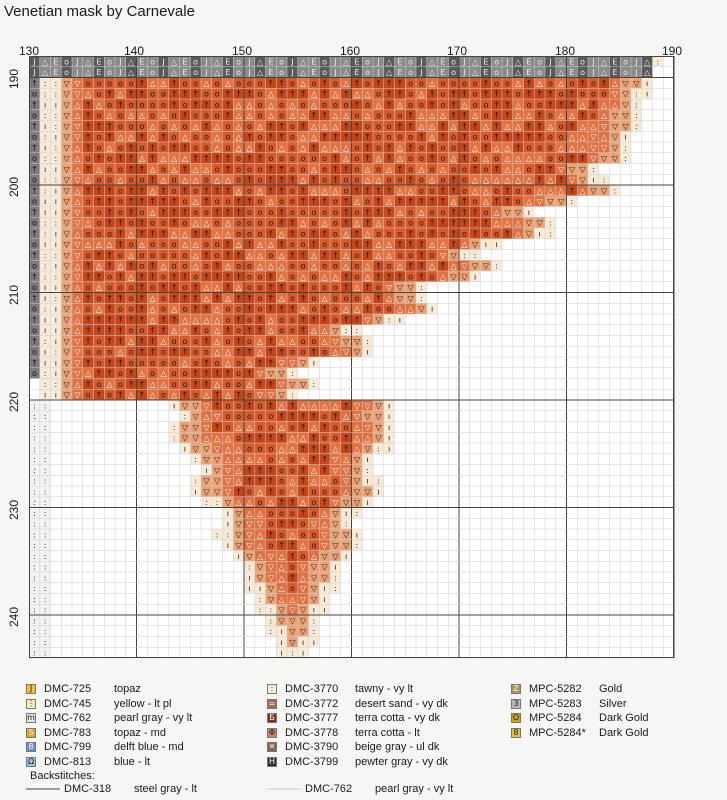  I want to click on legend-item: Z MPC-5282 Gold, so click(580, 689).